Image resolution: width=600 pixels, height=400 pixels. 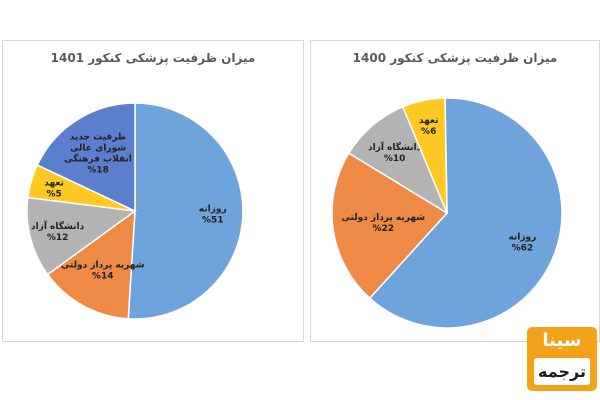 I want to click on pie-1400-slice-1-label: شهریه پرداز دولتی, so click(x=383, y=218).